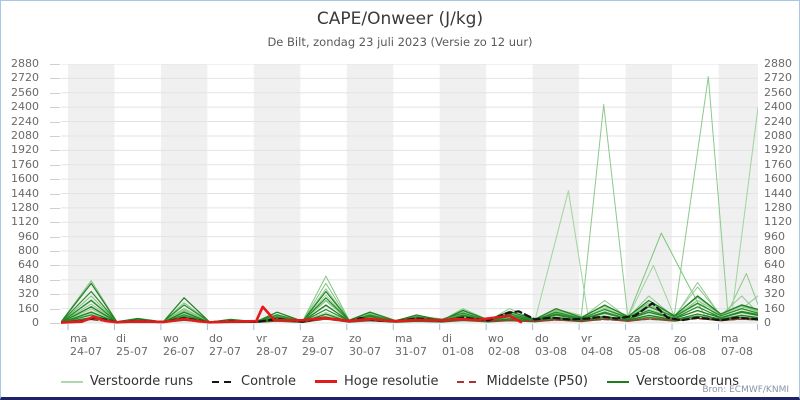 The width and height of the screenshot is (800, 400). Describe the element at coordinates (292, 314) in the screenshot. I see `series-hoge-resolutie` at that location.